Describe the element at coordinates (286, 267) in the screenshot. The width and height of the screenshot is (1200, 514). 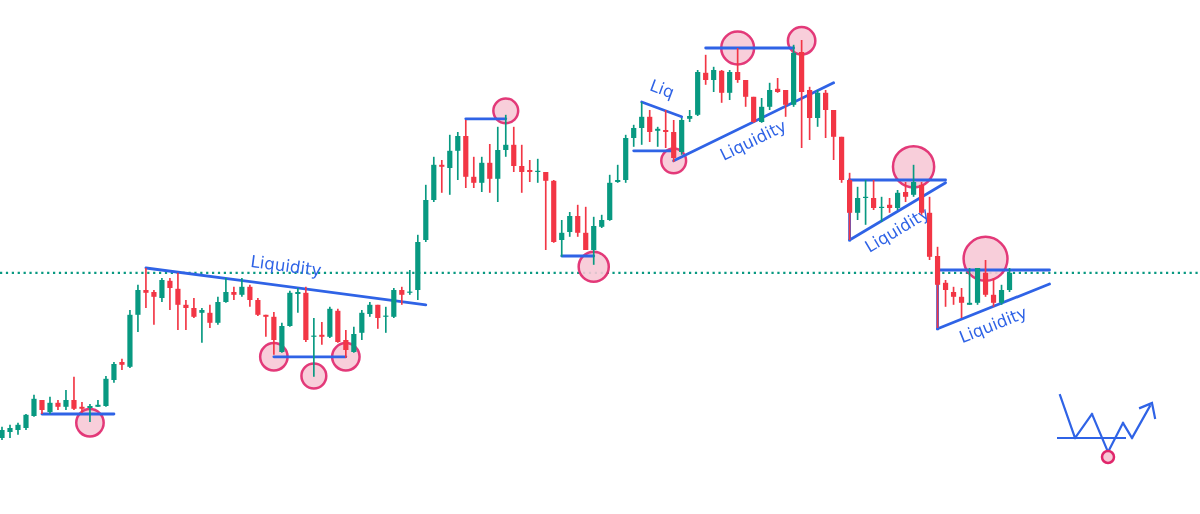
I see `text: Liquidity` at that location.